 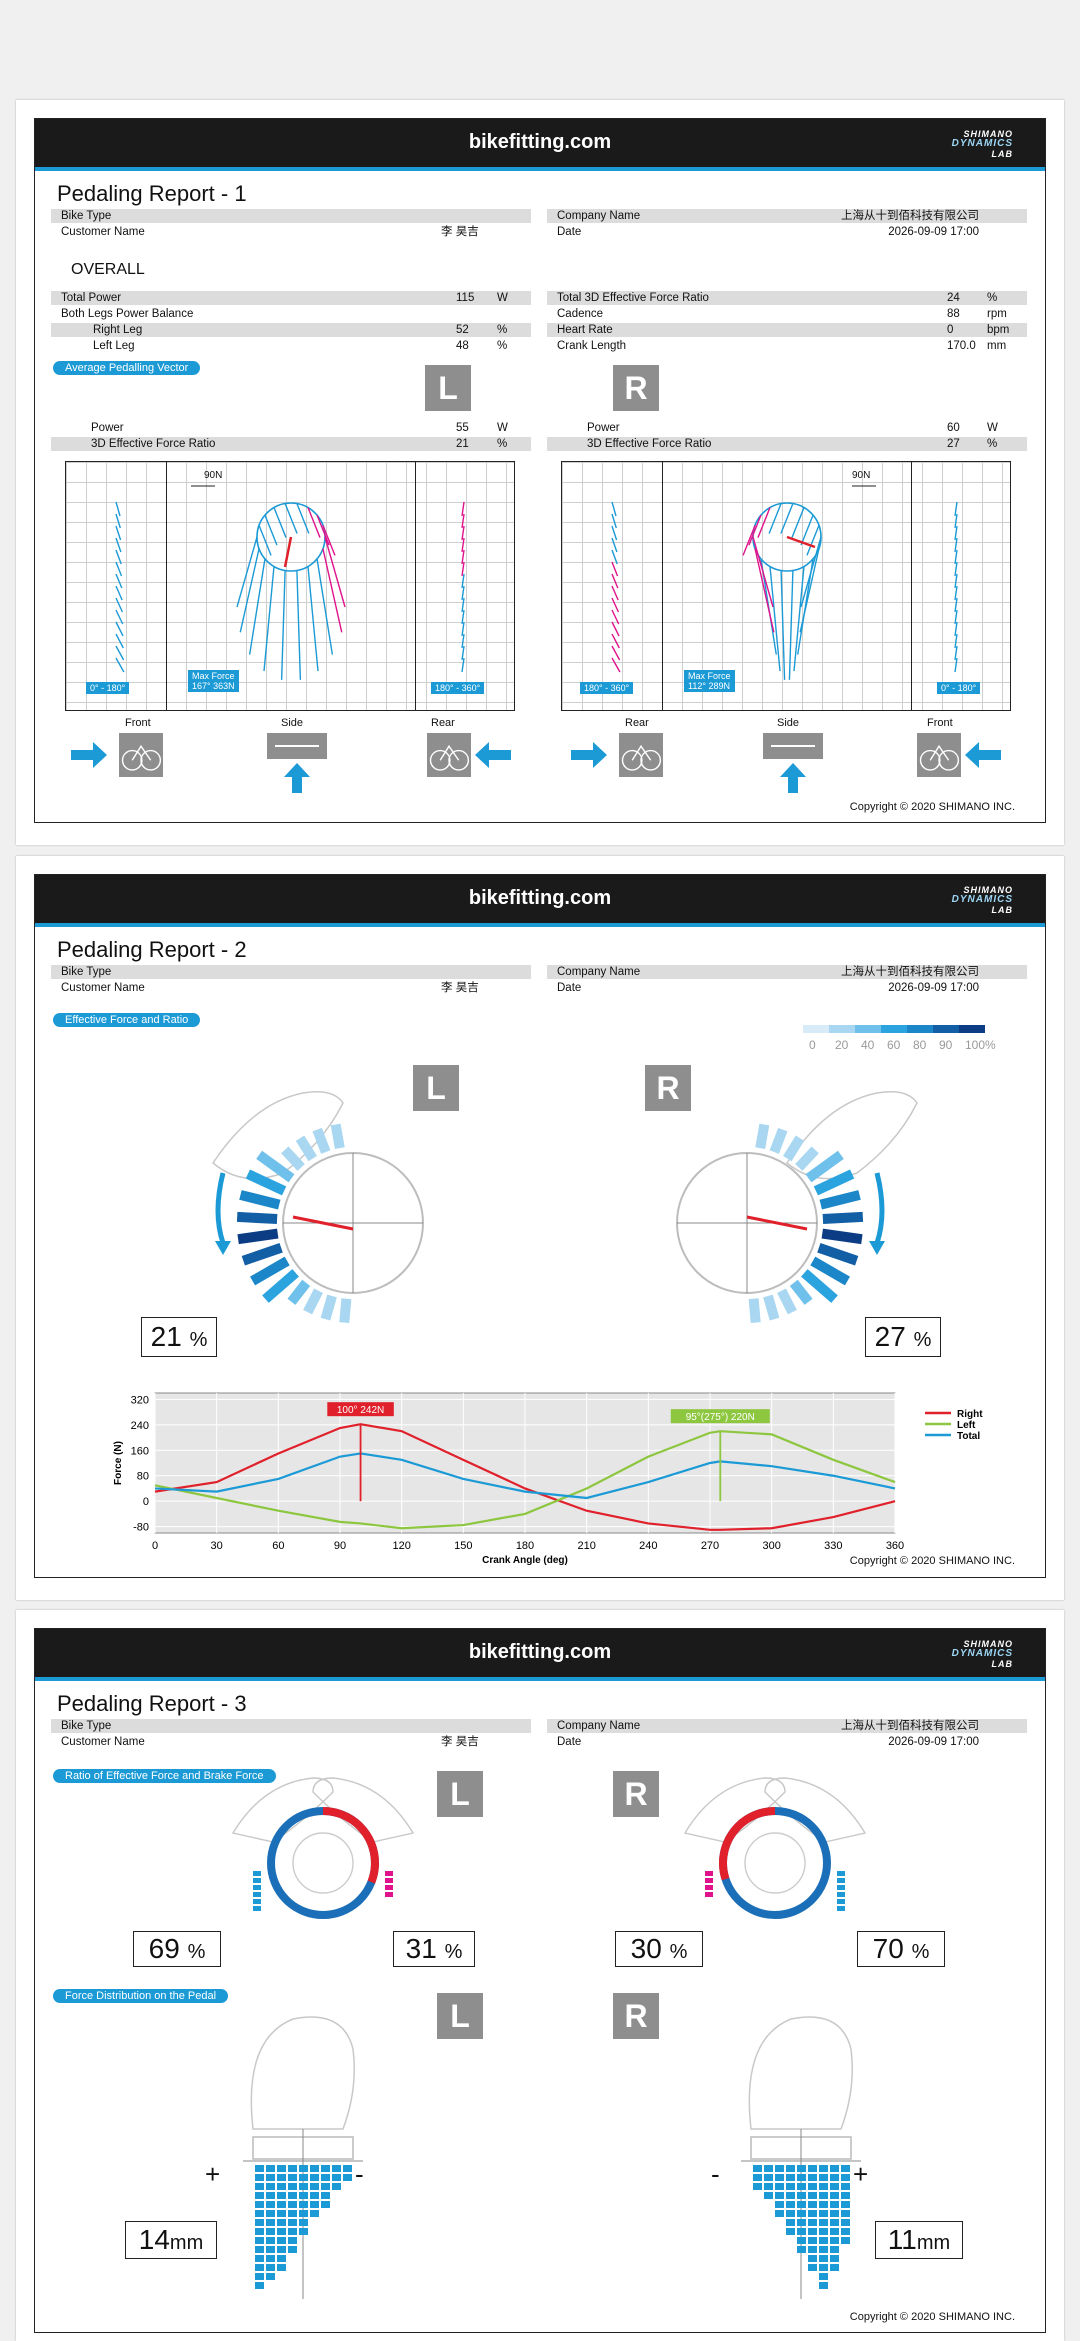 What do you see at coordinates (720, 1416) in the screenshot?
I see `annotation-box` at bounding box center [720, 1416].